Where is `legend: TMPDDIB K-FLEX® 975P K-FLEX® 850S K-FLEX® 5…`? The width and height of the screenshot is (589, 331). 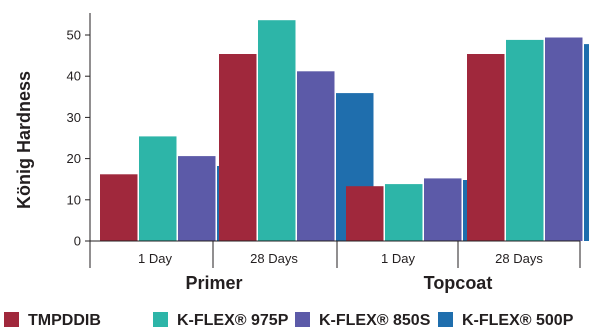
legend: TMPDDIB K-FLEX® 975P K-FLEX® 850S K-FLEX® 5… is located at coordinates (289, 320).